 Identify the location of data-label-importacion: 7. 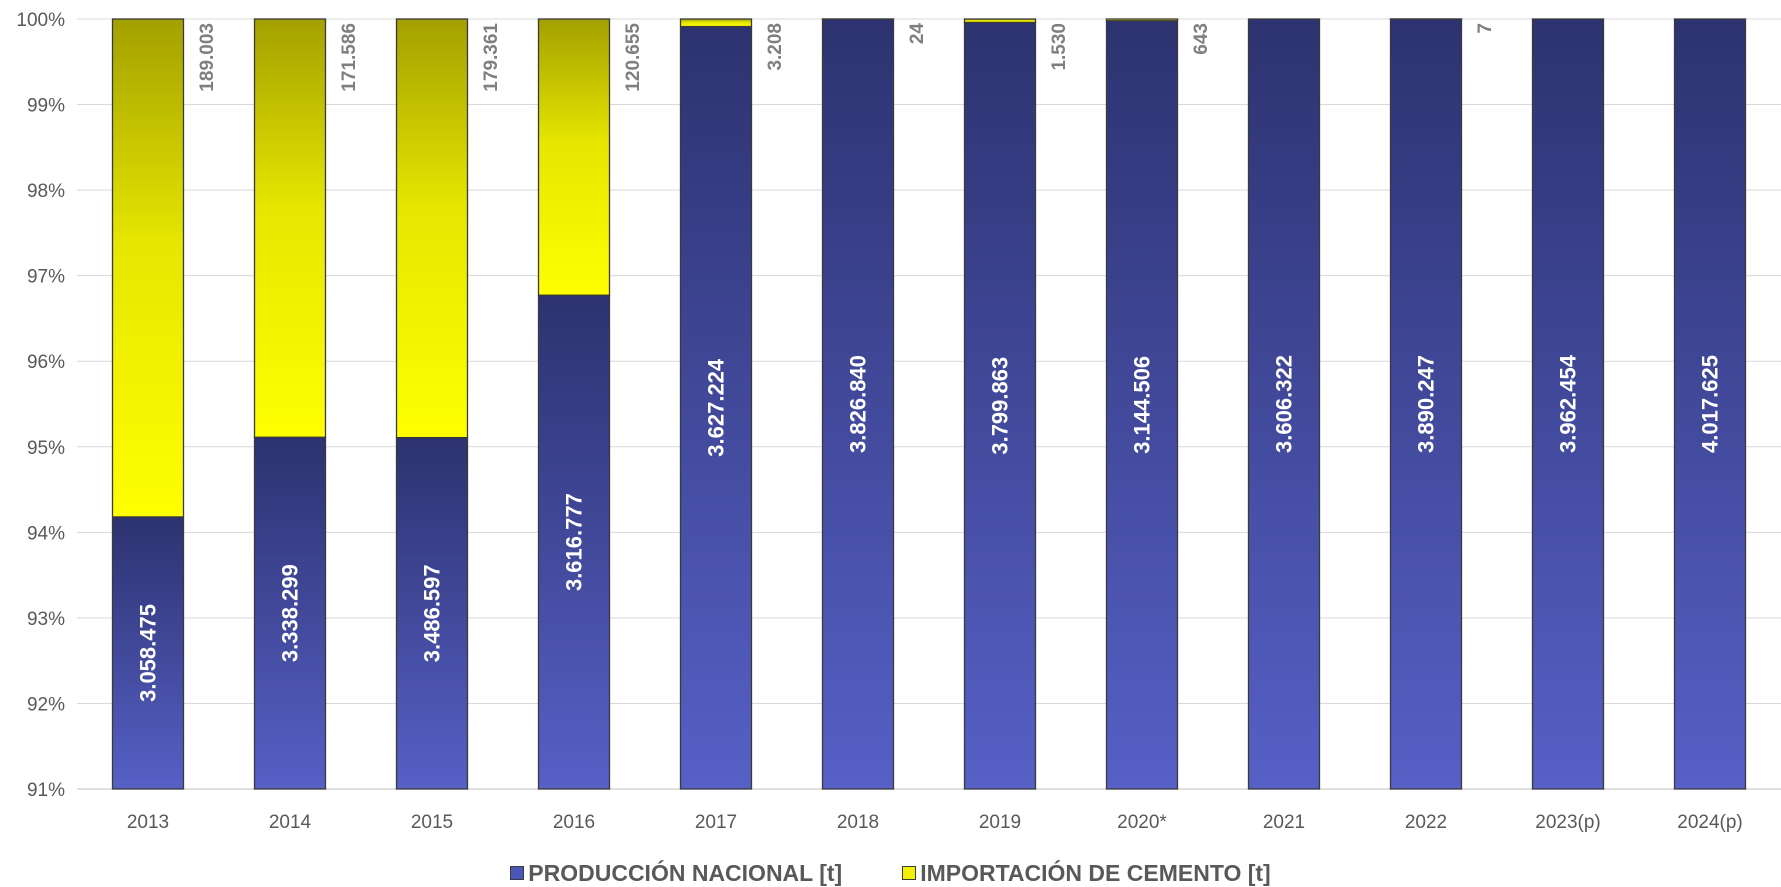
(1485, 28).